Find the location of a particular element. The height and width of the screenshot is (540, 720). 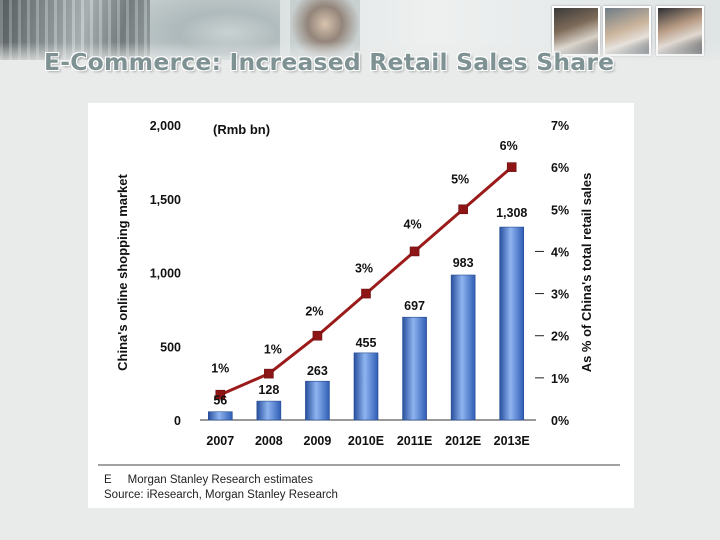

bar-value-label: 455 is located at coordinates (366, 343).